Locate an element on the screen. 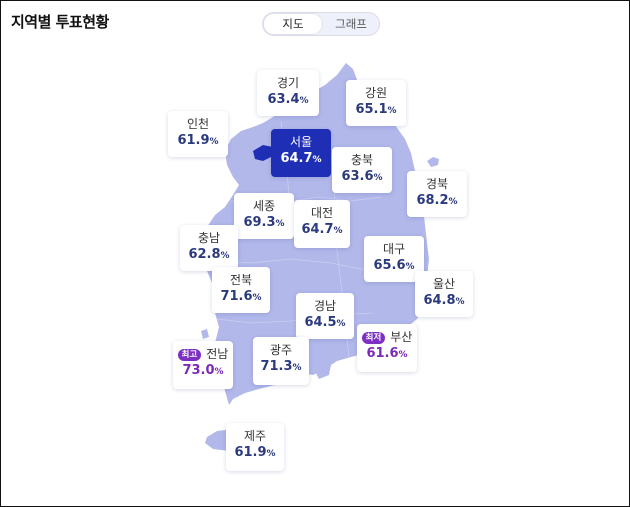  region-name: 인천 is located at coordinates (198, 124).